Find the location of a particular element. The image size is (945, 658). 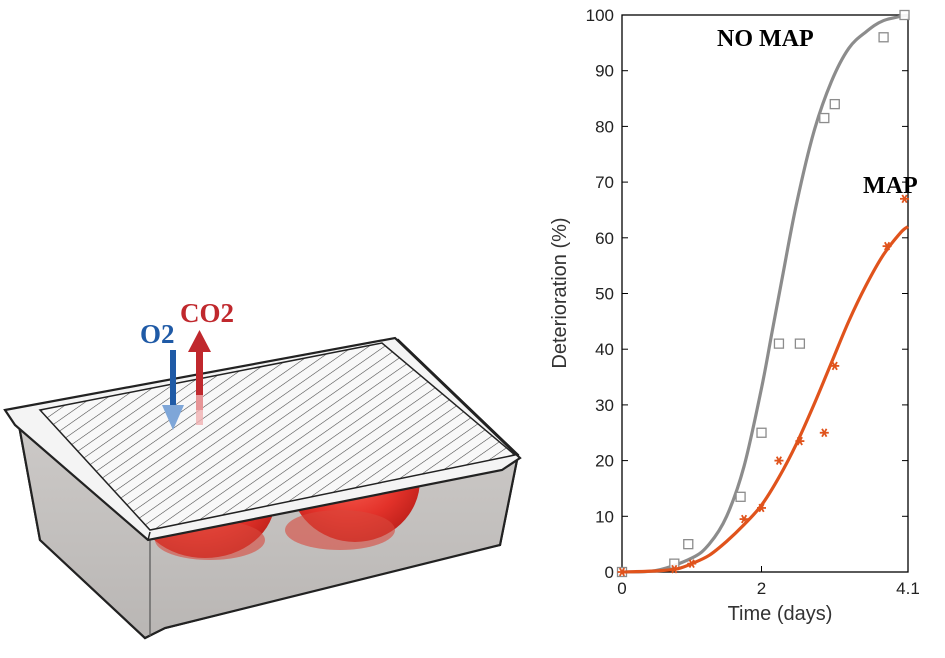

y-tick-label: 60 is located at coordinates (604, 238).